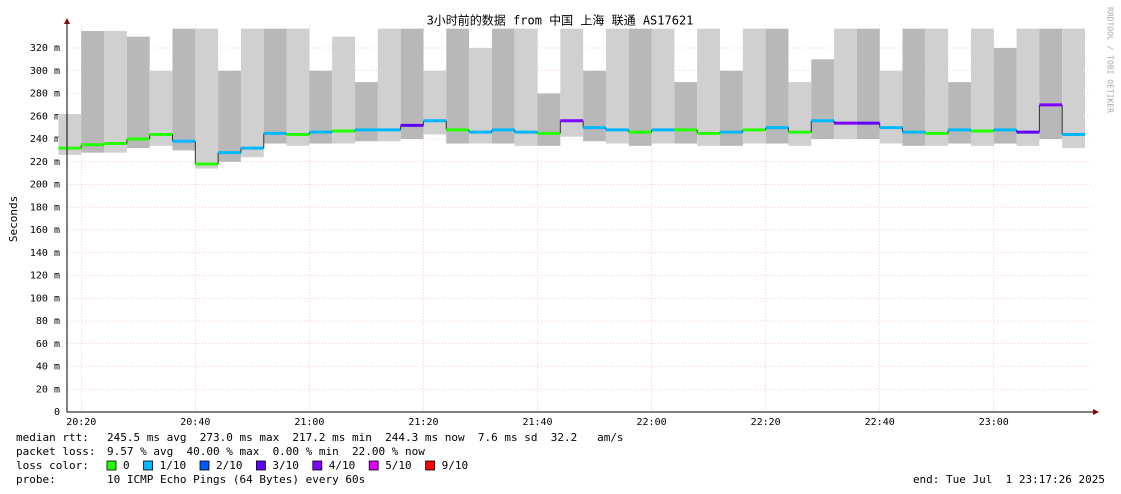 The width and height of the screenshot is (1121, 494). Describe the element at coordinates (537, 422) in the screenshot. I see `x-tick-label: 21:40` at that location.